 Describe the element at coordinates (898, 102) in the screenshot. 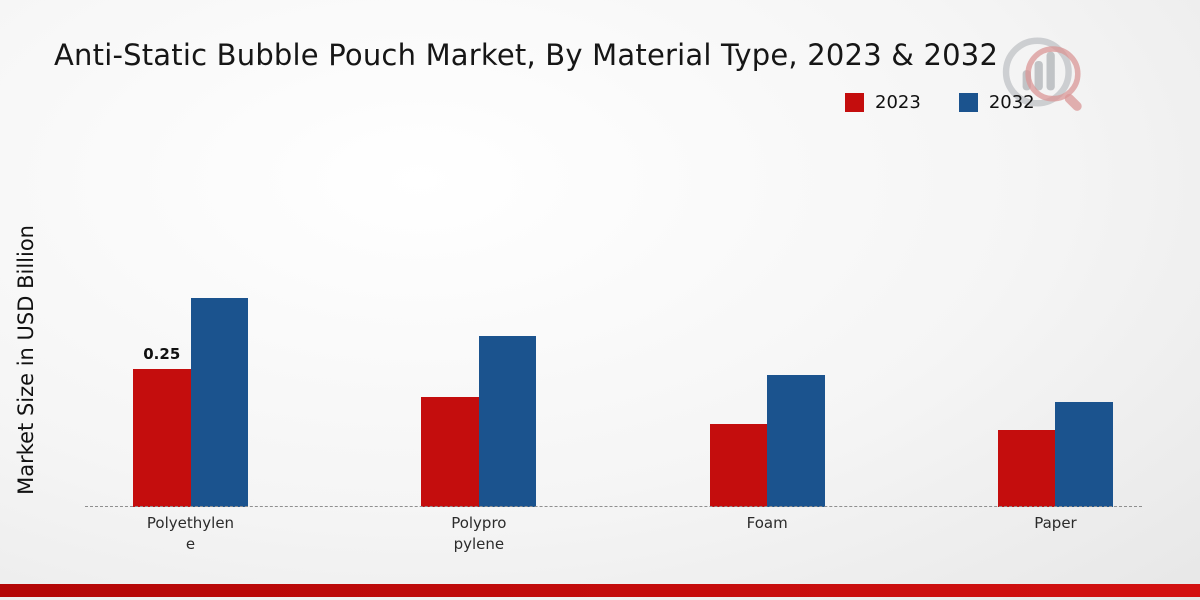

I see `legend-label: 2023` at that location.